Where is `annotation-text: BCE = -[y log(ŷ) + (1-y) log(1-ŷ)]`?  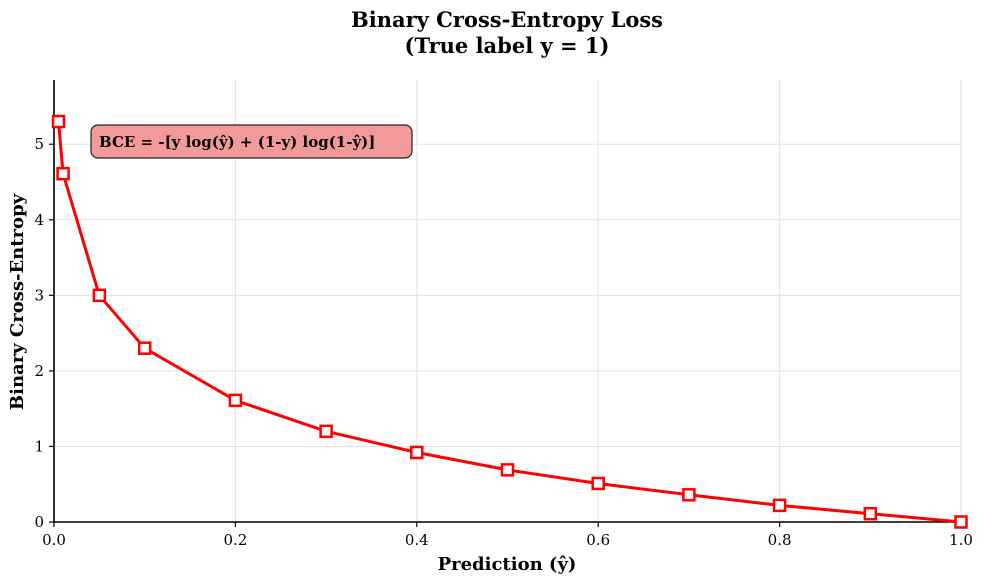
annotation-text: BCE = -[y log(ŷ) + (1-y) log(1-ŷ)] is located at coordinates (237, 142).